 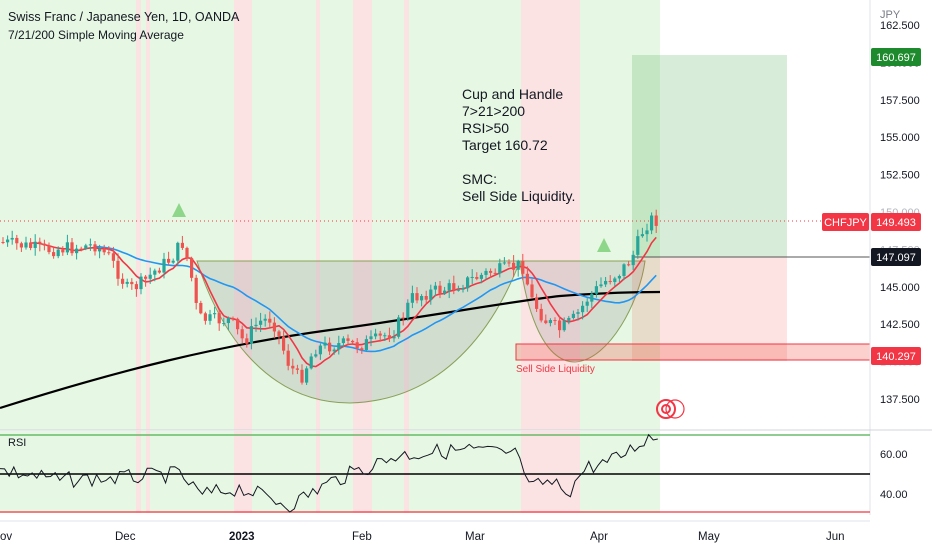 What do you see at coordinates (693, 352) in the screenshot?
I see `sell-side-liquidity-zone` at bounding box center [693, 352].